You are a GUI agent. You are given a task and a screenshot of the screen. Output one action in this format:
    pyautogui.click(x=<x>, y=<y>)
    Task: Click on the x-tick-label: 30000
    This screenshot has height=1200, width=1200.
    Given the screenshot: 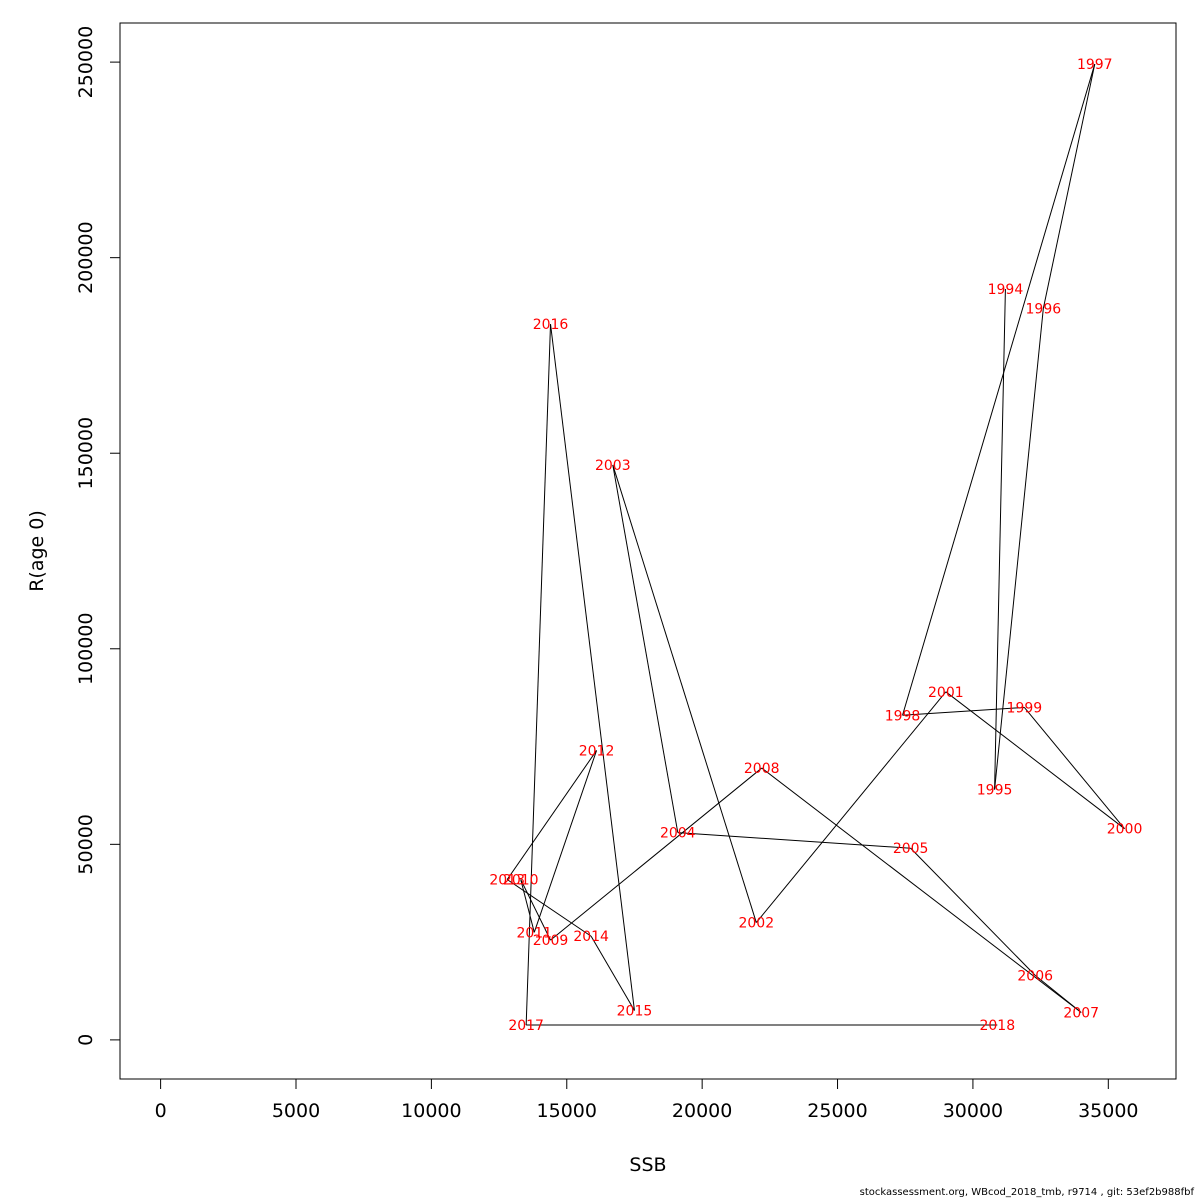 What is the action you would take?
    pyautogui.click(x=973, y=1111)
    